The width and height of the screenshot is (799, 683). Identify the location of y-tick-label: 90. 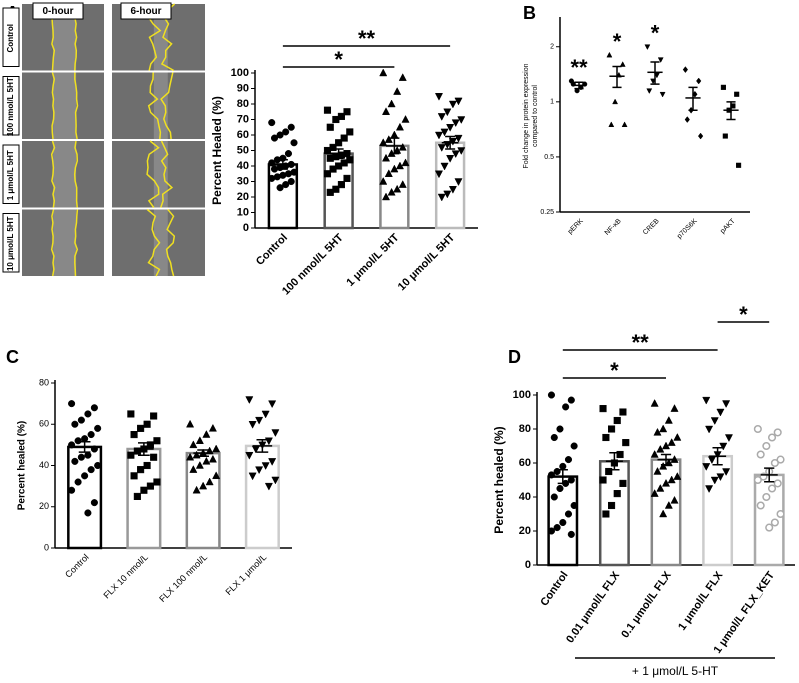
(243, 88).